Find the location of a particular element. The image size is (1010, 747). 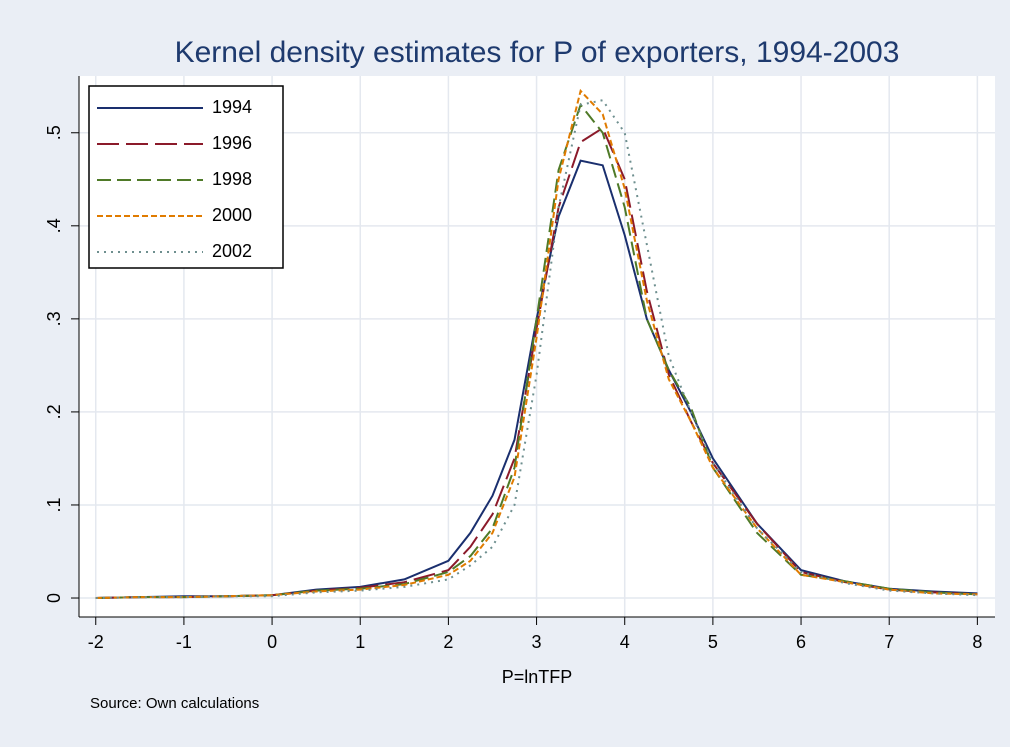

legend-label: 1994 is located at coordinates (232, 107).